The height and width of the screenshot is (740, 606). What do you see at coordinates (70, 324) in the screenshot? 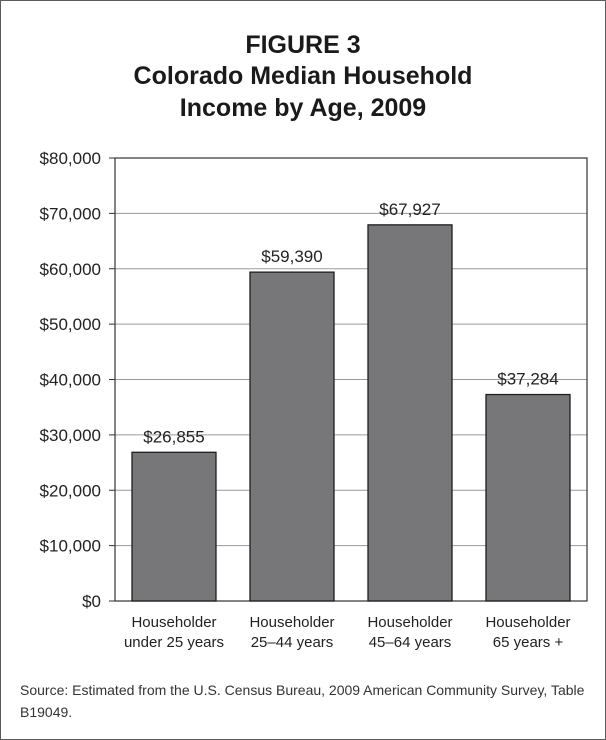
I see `y-tick-label: $50,000` at bounding box center [70, 324].